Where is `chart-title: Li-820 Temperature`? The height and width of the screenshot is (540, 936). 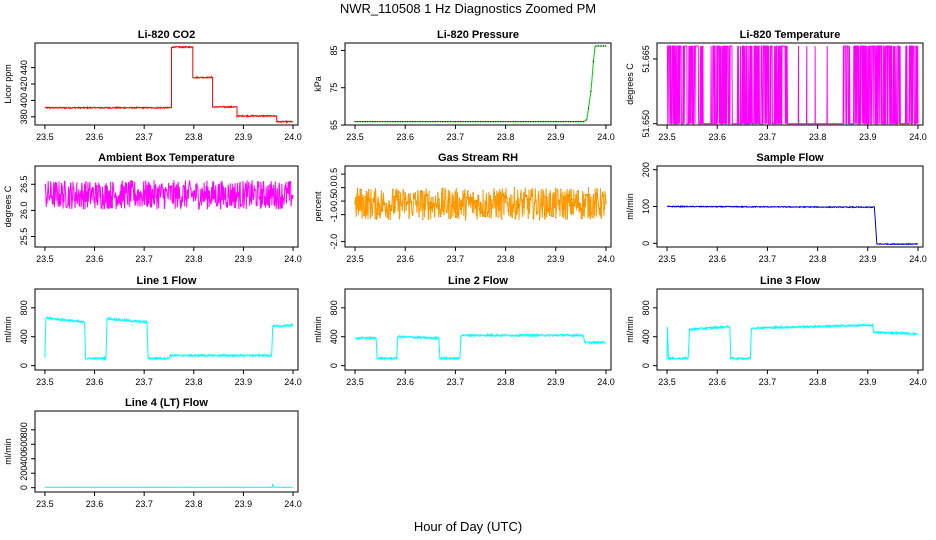 chart-title: Li-820 Temperature is located at coordinates (790, 35).